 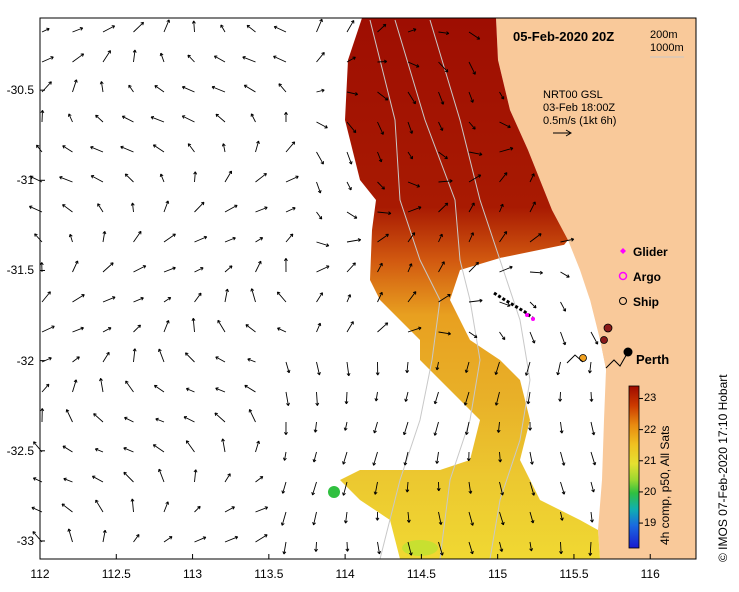 What do you see at coordinates (723, 468) in the screenshot?
I see `credit-label: © IMOS 07-Feb-2020 17:10 Hobart` at bounding box center [723, 468].